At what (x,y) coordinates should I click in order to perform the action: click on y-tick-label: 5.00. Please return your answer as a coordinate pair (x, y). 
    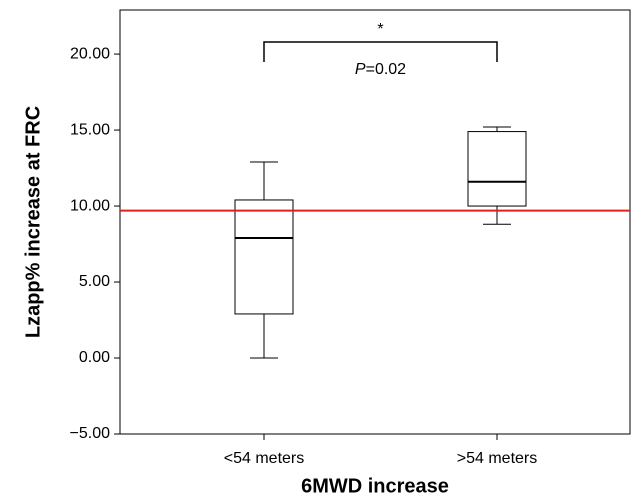
    Looking at the image, I should click on (94, 281).